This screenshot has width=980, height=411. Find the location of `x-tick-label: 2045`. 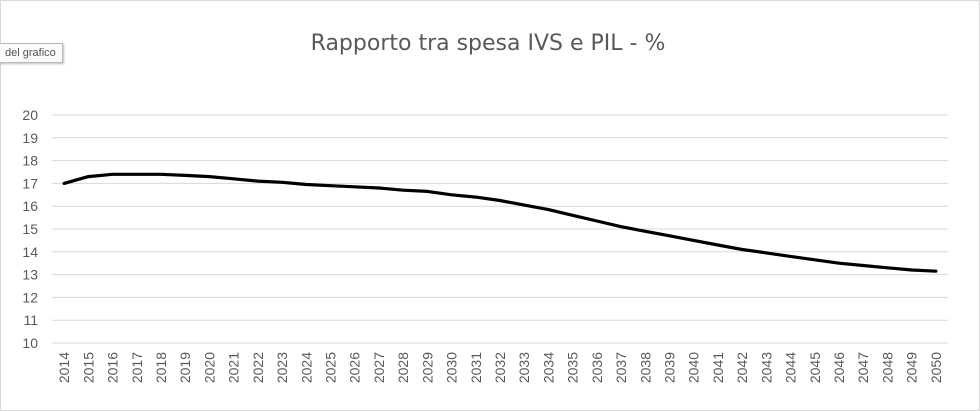

x-tick-label: 2045 is located at coordinates (815, 367).